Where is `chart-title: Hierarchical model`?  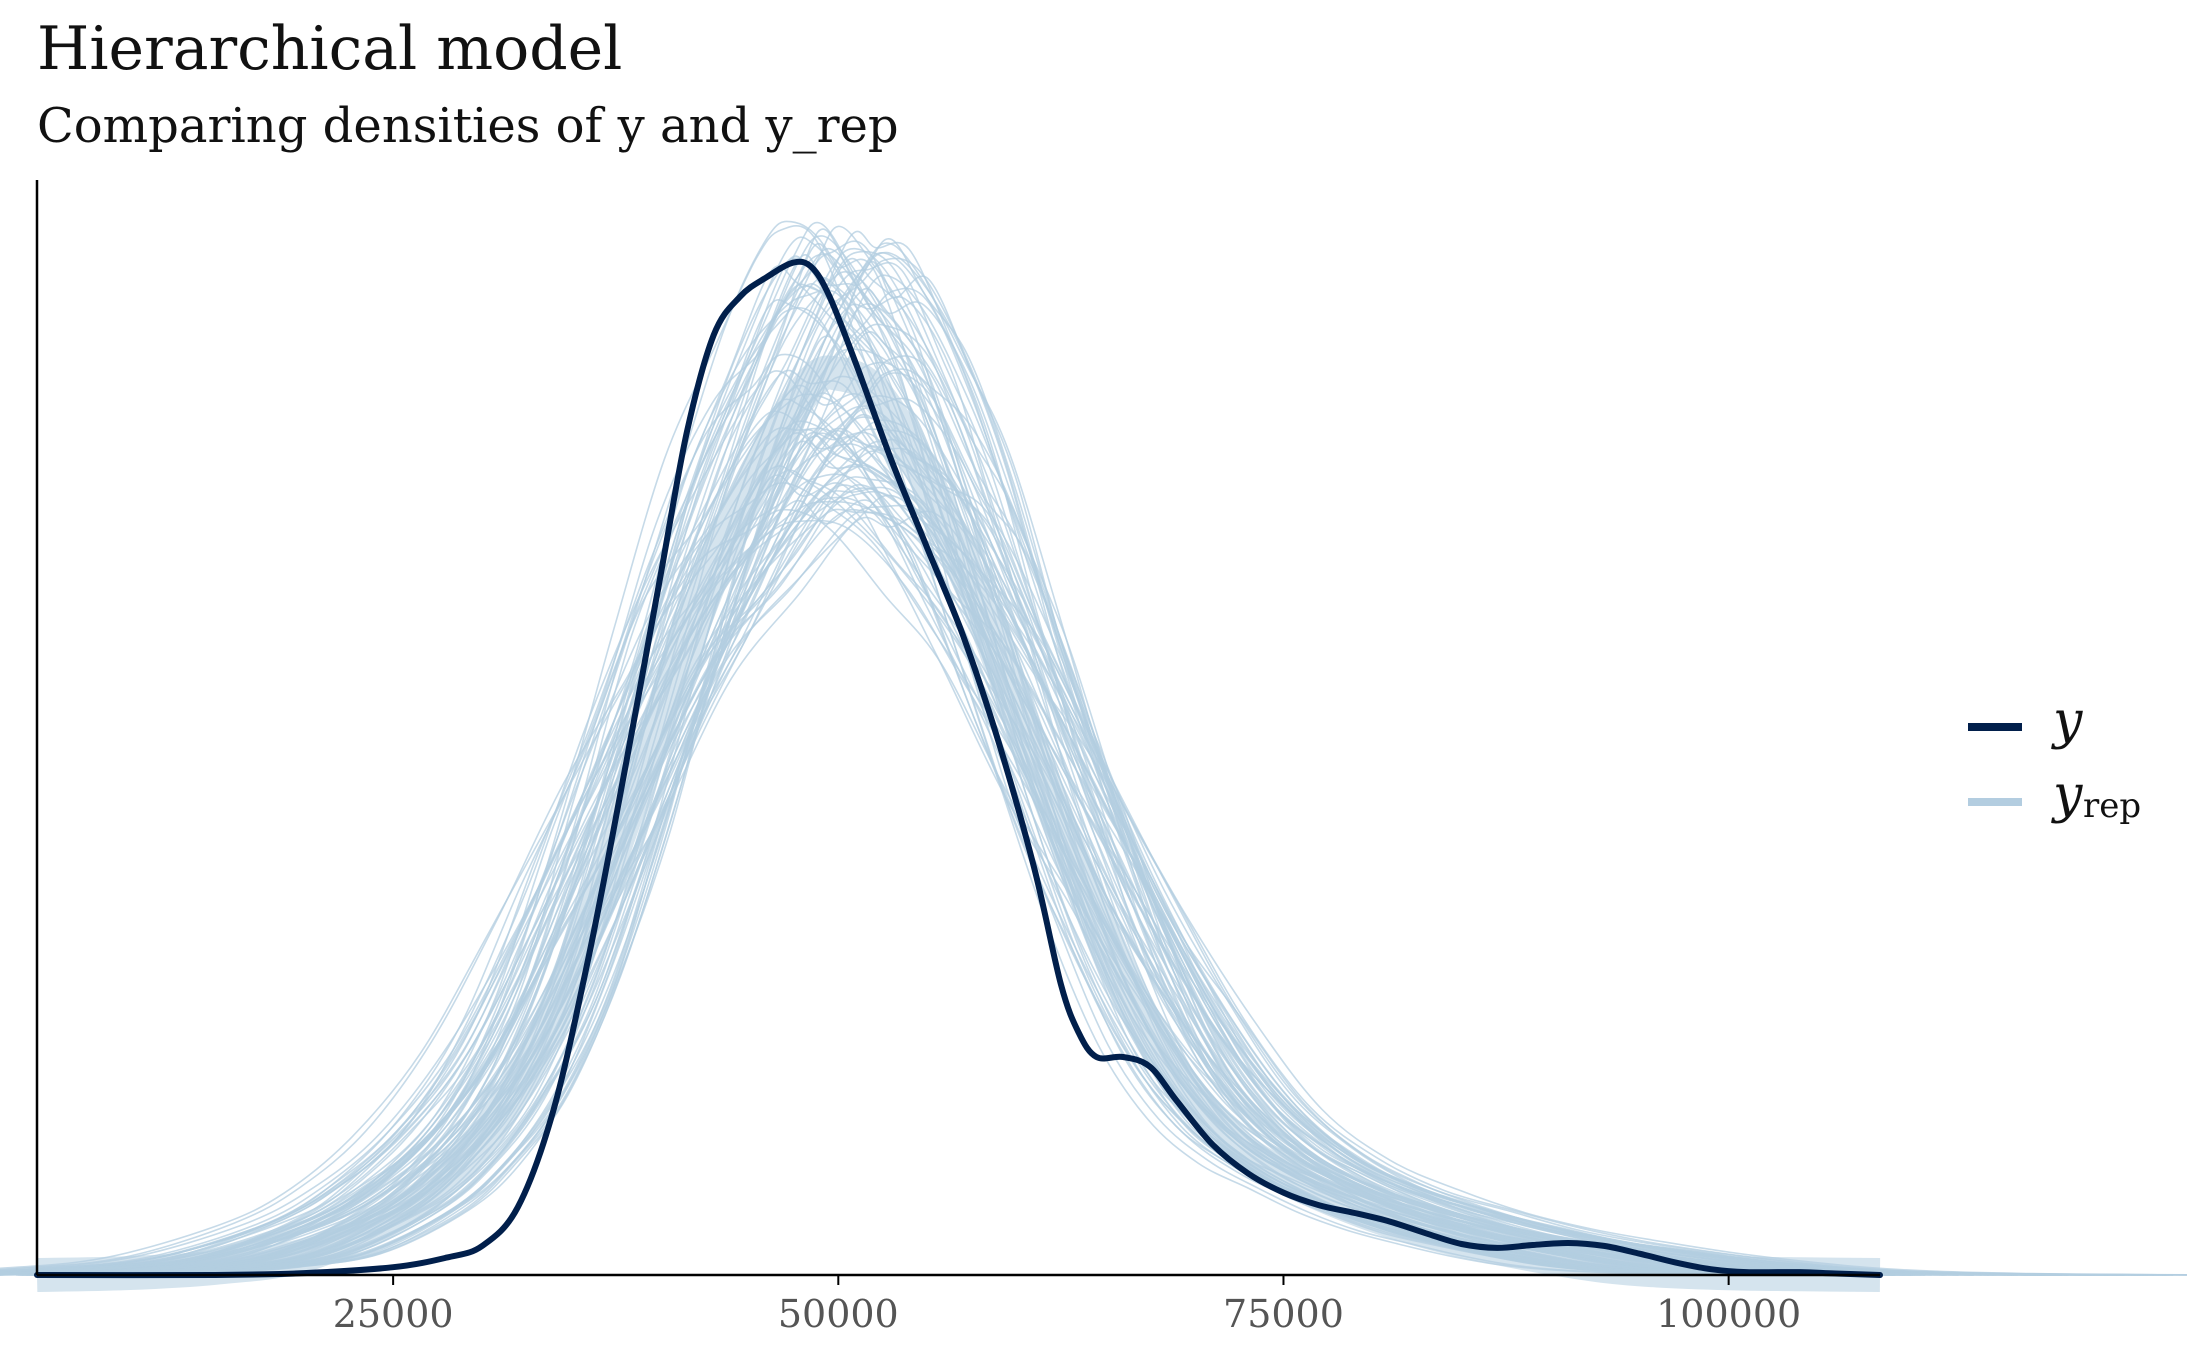
chart-title: Hierarchical model is located at coordinates (330, 49).